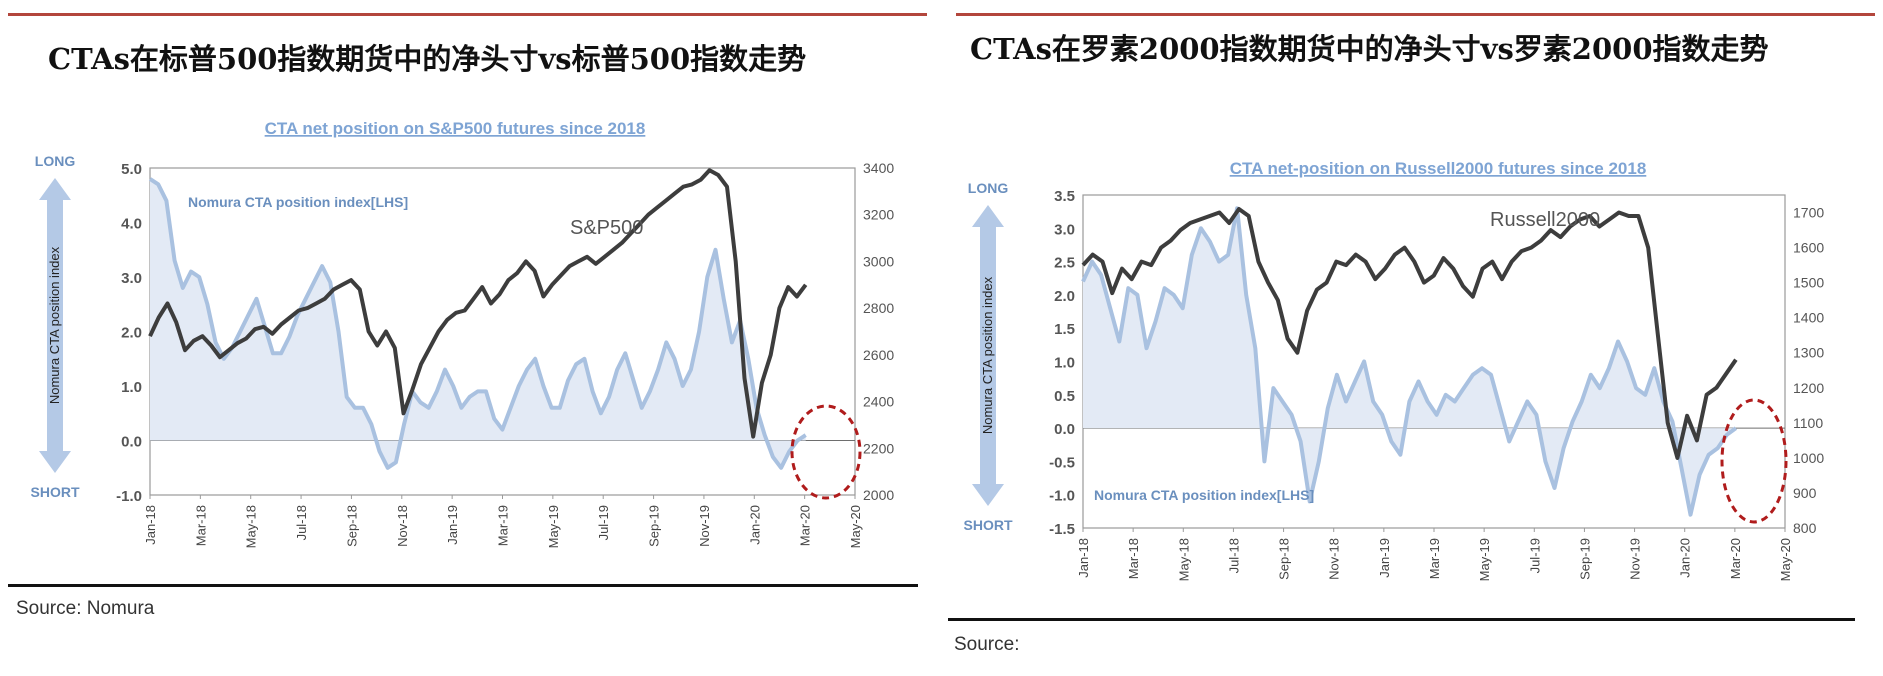 This screenshot has width=1883, height=676. Describe the element at coordinates (1369, 49) in the screenshot. I see `chart-heading: CTAs在罗素2000指数期货中的净头寸vs罗素2000指数走势` at that location.